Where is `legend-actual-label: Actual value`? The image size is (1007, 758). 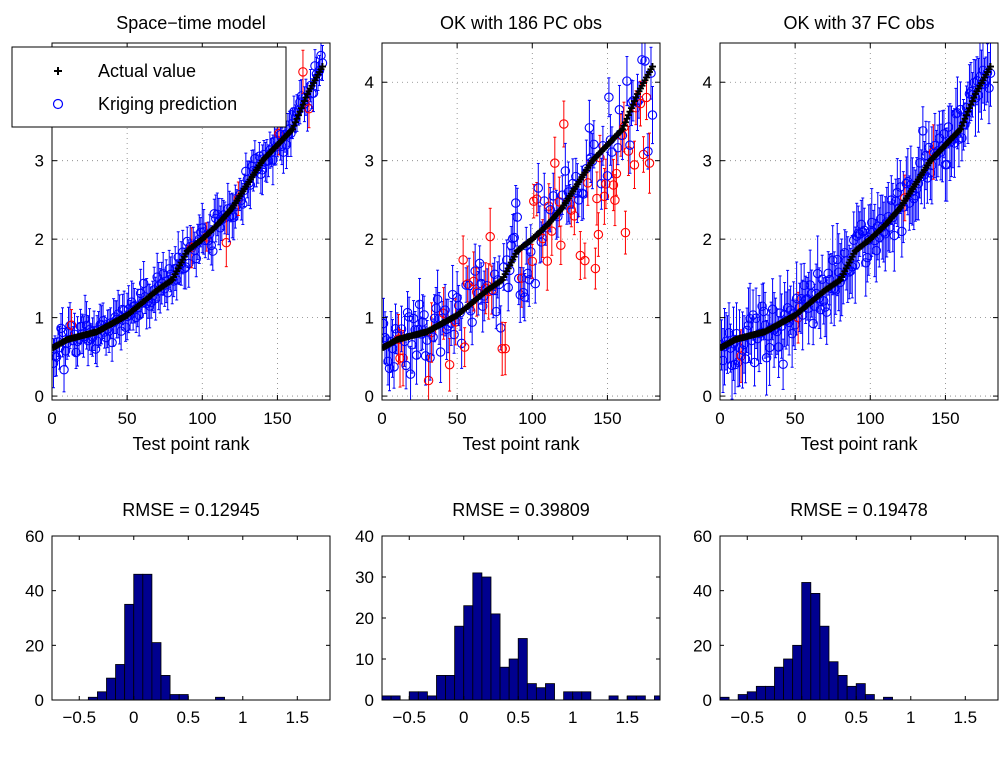 legend-actual-label: Actual value is located at coordinates (147, 71).